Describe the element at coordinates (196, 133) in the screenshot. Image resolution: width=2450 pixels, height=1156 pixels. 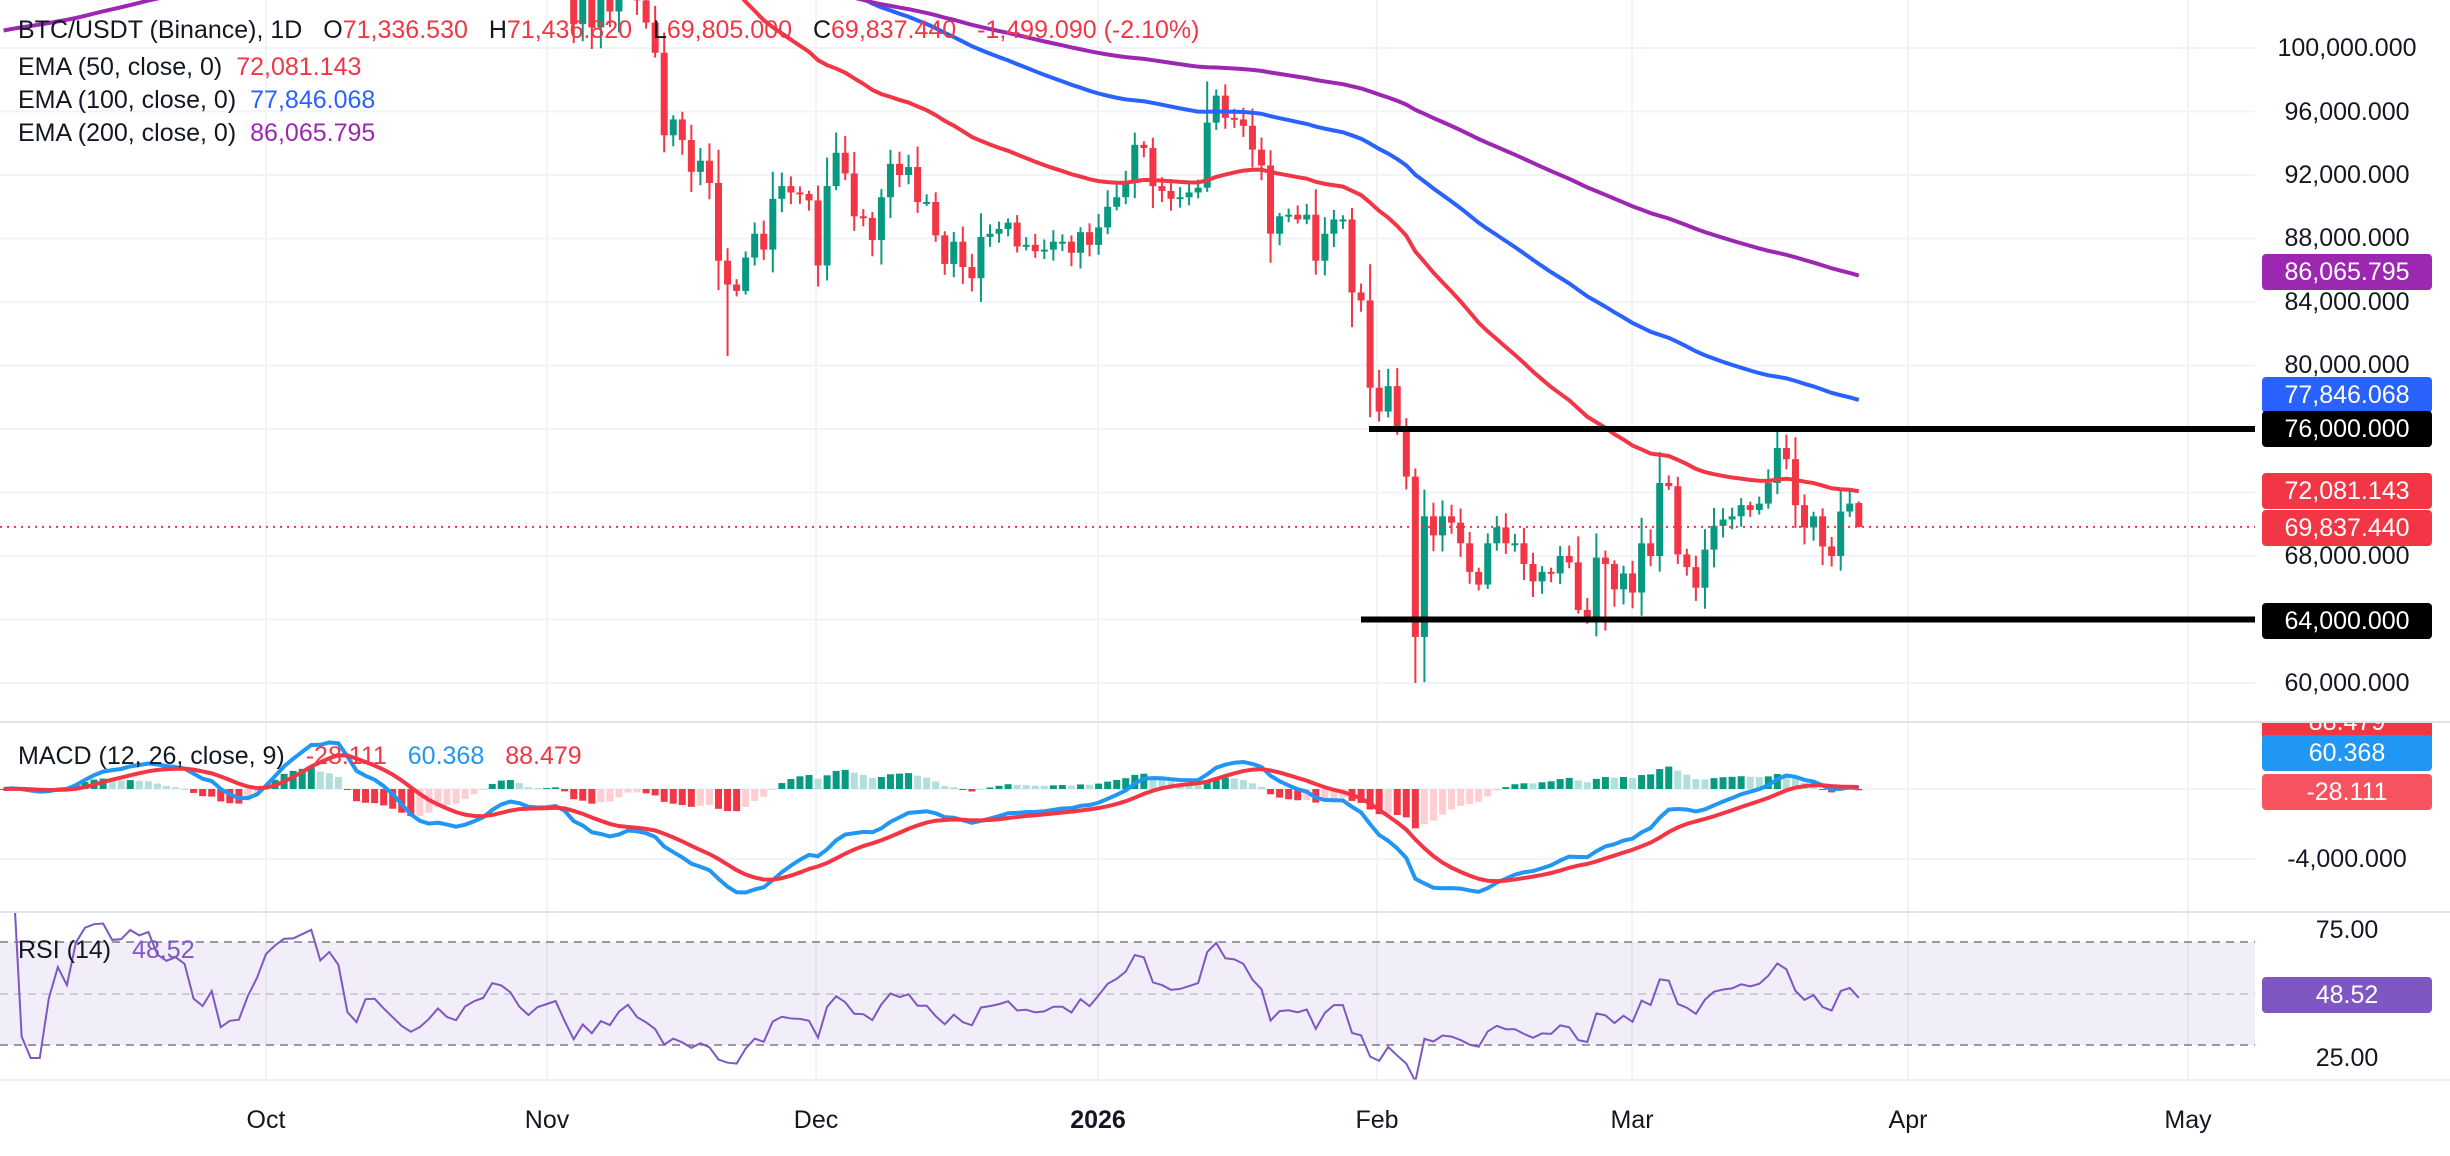
I see `ema200-legend: EMA (200, close, 0) 86,065.795` at that location.